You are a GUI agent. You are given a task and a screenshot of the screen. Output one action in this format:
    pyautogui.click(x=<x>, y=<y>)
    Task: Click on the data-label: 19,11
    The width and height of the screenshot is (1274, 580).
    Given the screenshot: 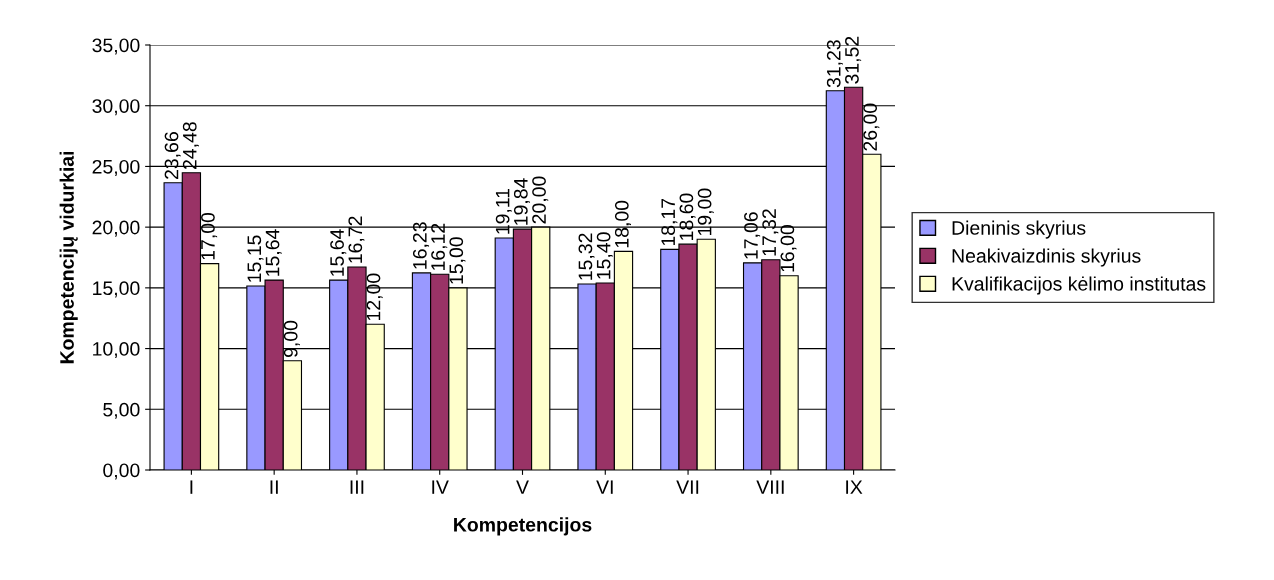 What is the action you would take?
    pyautogui.click(x=503, y=211)
    